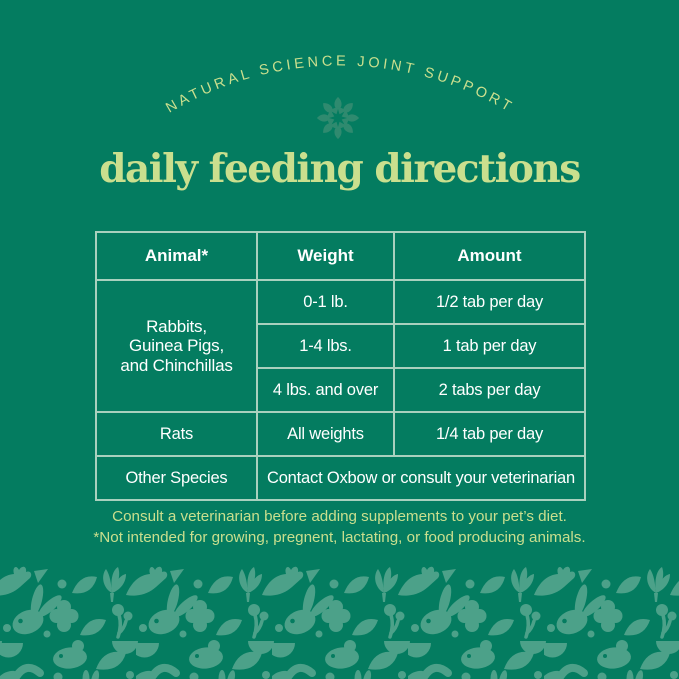 This screenshot has height=679, width=679. I want to click on animal-cell-other-species: Other Species, so click(176, 478).